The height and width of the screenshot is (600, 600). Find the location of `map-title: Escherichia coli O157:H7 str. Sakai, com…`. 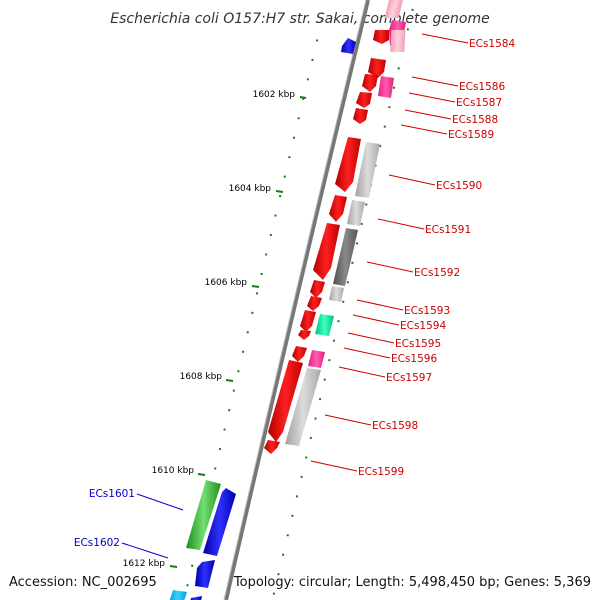

map-title: Escherichia coli O157:H7 str. Sakai, com… is located at coordinates (299, 19).